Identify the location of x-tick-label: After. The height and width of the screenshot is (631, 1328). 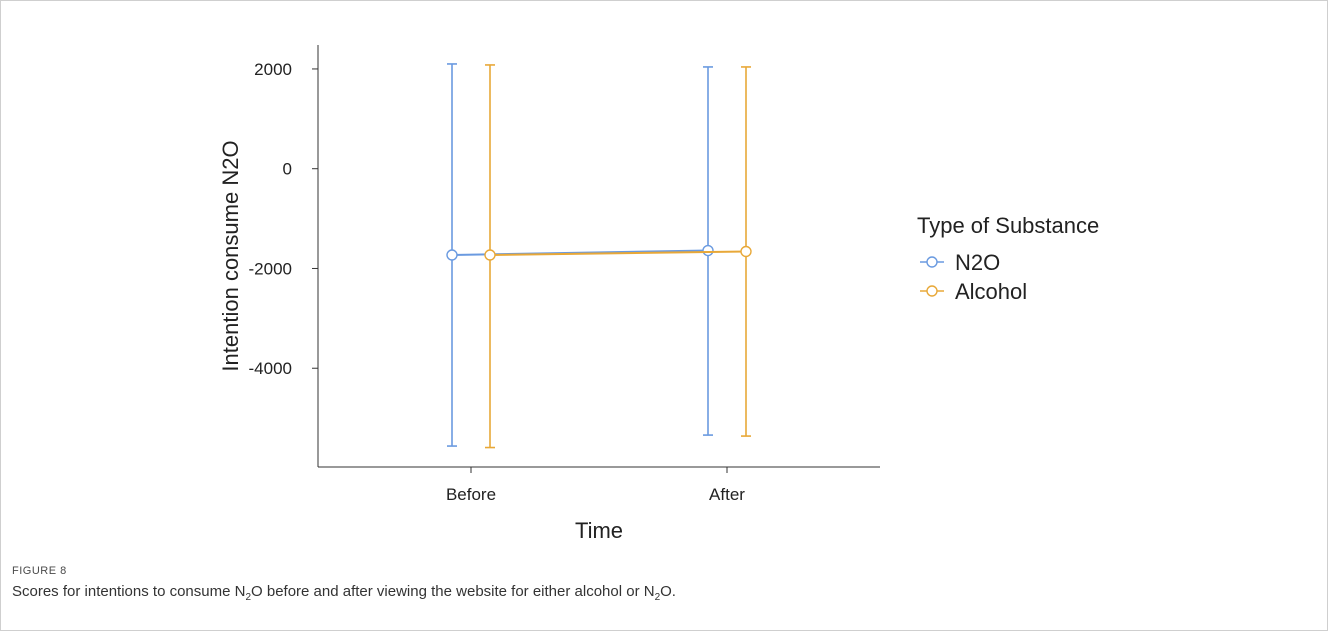
(727, 494).